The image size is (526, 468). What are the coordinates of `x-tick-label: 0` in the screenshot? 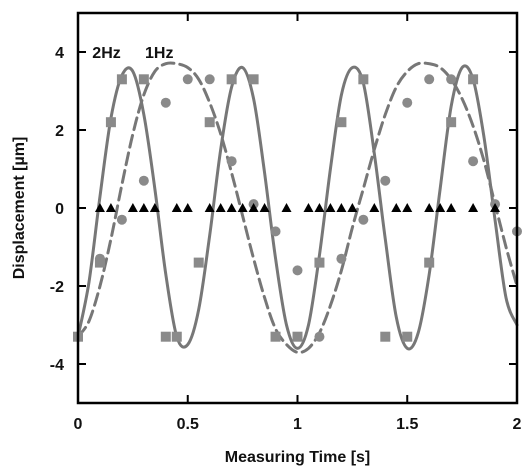 It's located at (78, 424).